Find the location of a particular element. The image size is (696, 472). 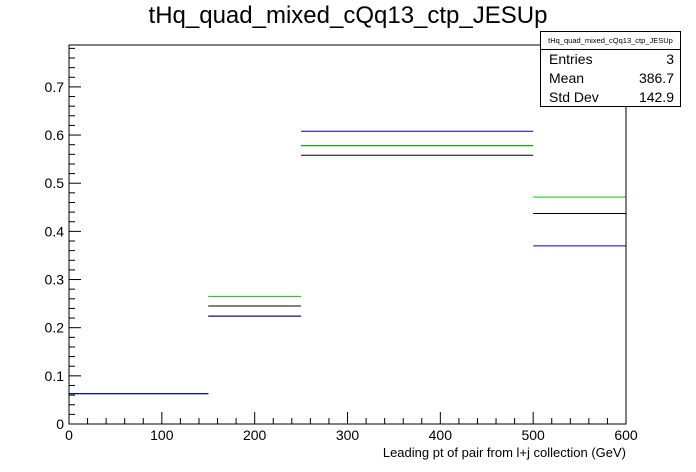

x-tick-label: 500 is located at coordinates (533, 435).